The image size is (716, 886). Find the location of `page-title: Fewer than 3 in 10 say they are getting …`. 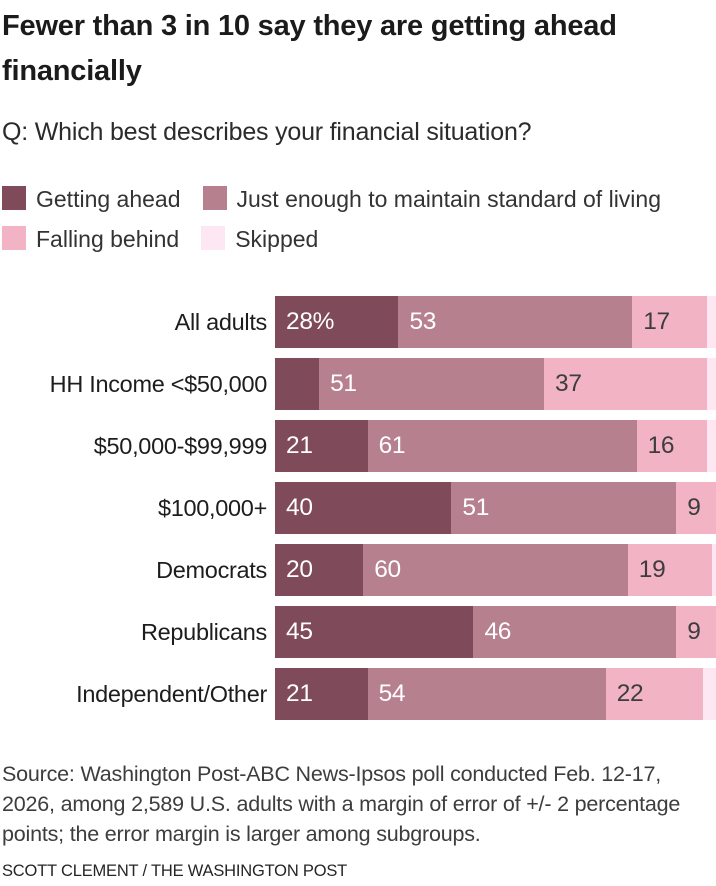

page-title: Fewer than 3 in 10 say they are getting … is located at coordinates (309, 48).